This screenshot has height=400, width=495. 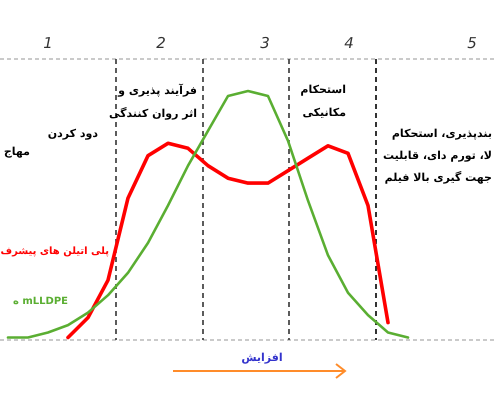 I want to click on text: 4, so click(x=349, y=43).